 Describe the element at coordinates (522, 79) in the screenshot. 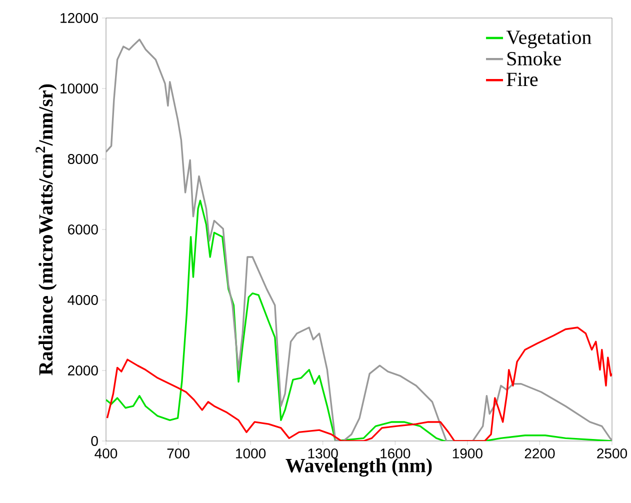

I see `legend-label: Fire` at that location.